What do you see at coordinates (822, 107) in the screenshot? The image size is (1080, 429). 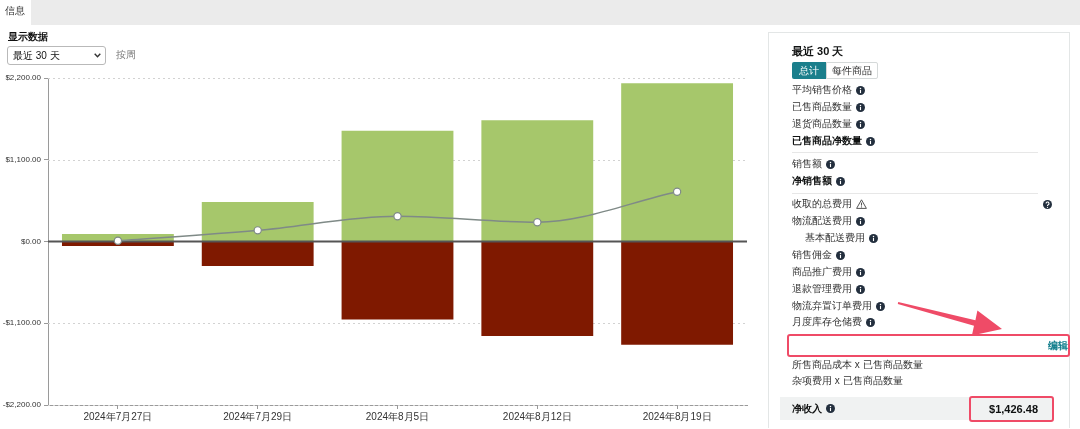 I see `text: 已售商品数量` at bounding box center [822, 107].